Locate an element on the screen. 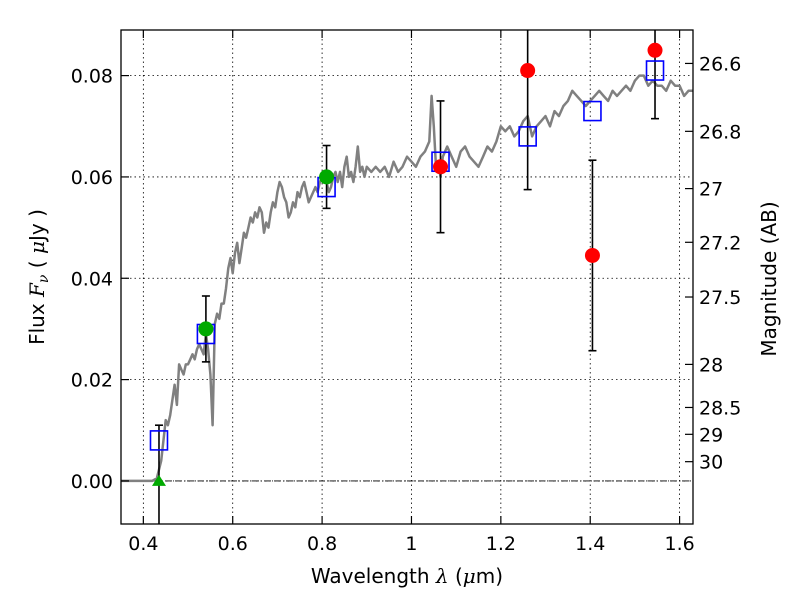  right-tick-label: 26.8 is located at coordinates (720, 132).